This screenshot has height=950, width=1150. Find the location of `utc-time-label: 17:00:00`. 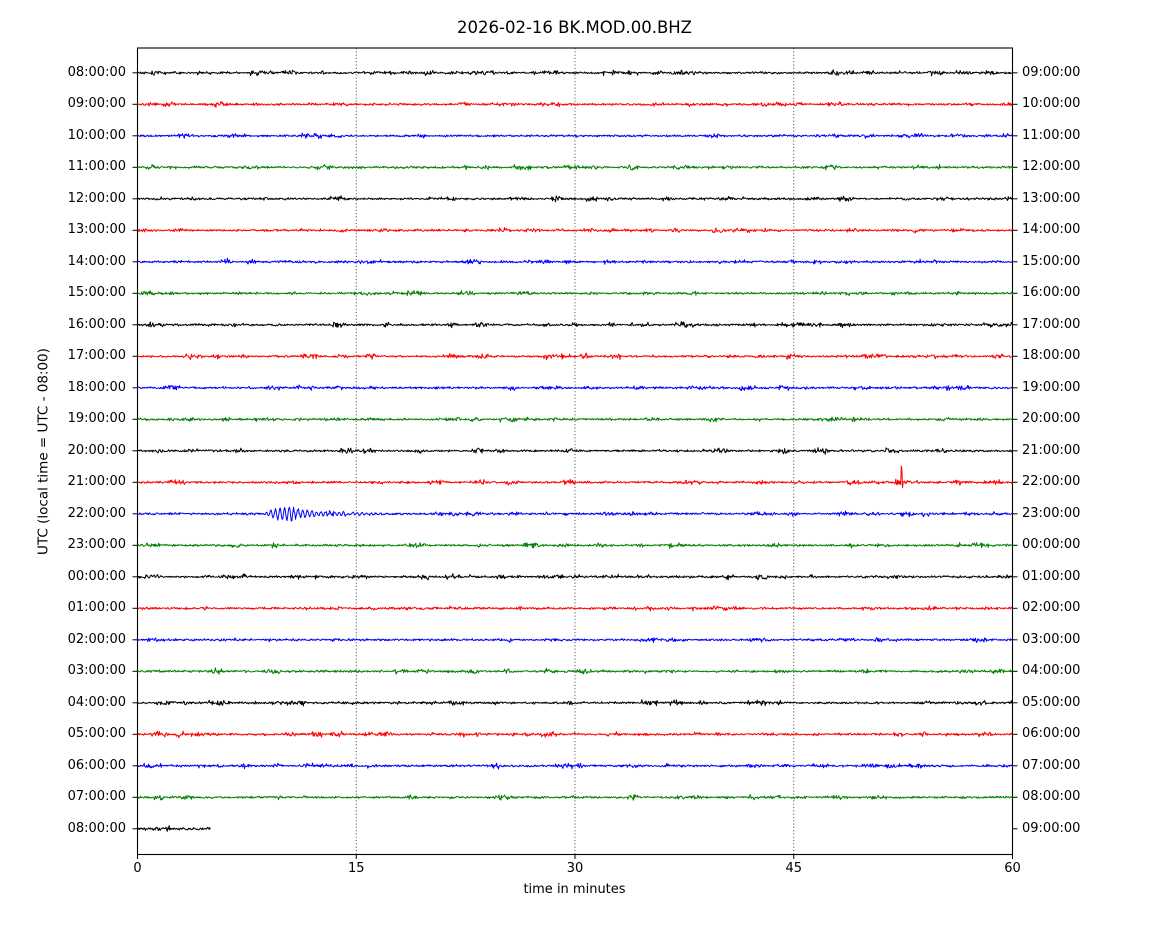

utc-time-label: 17:00:00 is located at coordinates (96, 356).